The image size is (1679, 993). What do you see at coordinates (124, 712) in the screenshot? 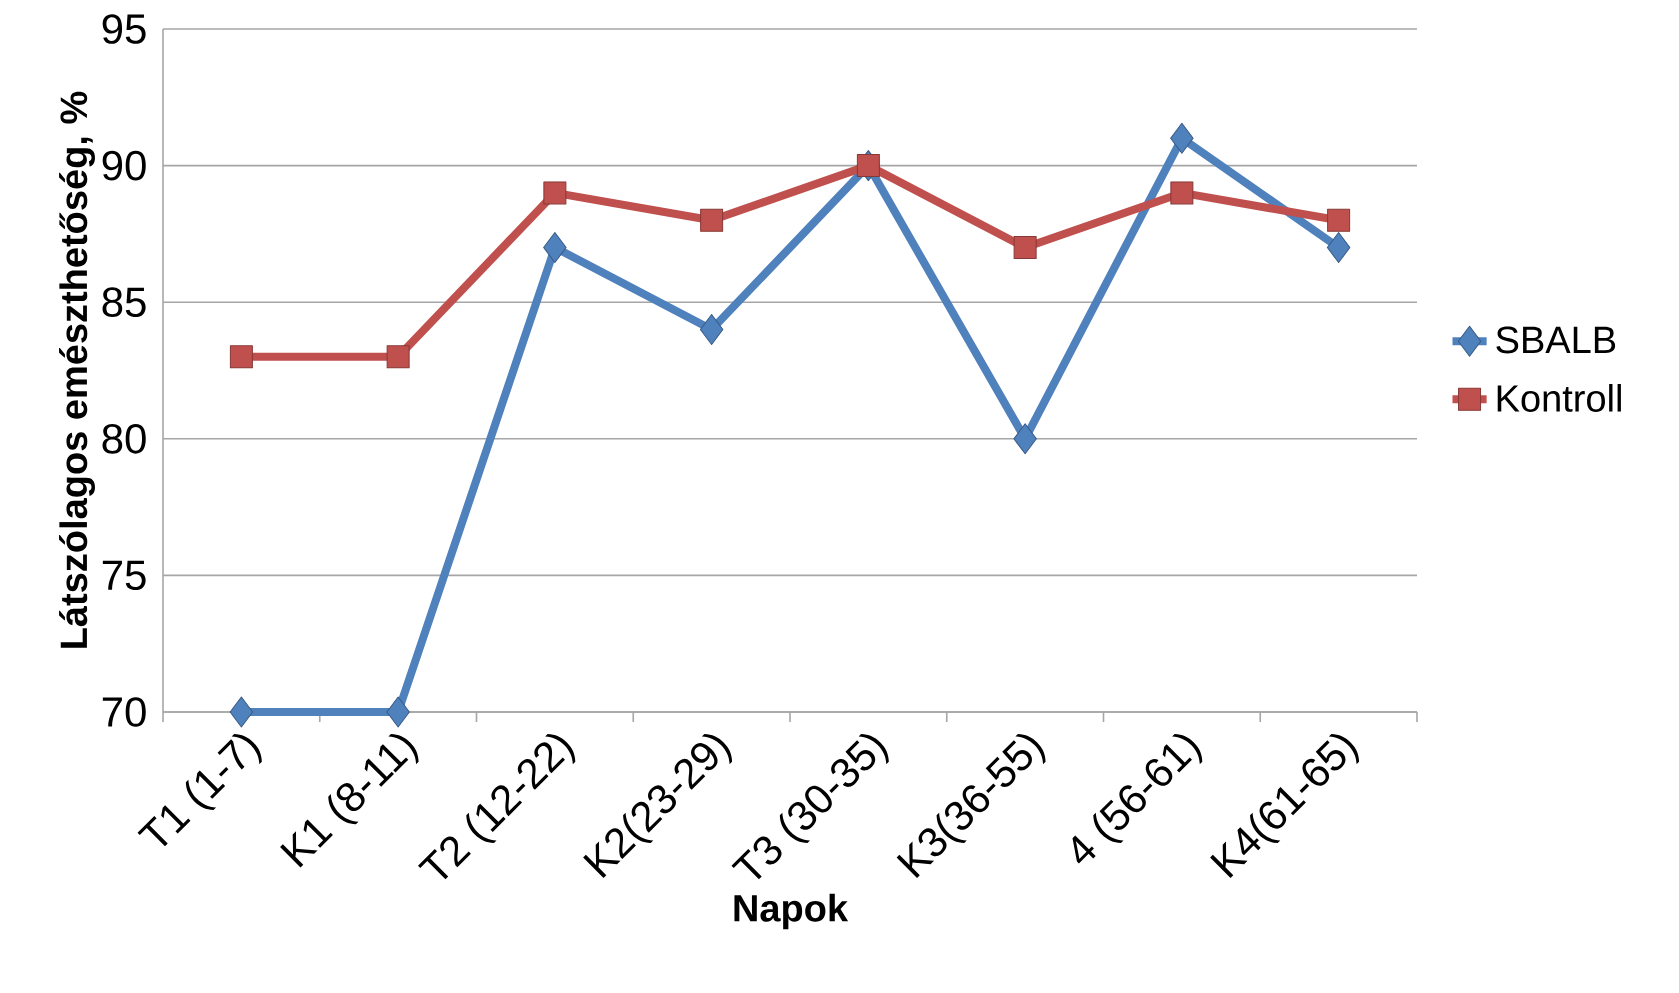
I see `y-tick-label: 70` at bounding box center [124, 712].